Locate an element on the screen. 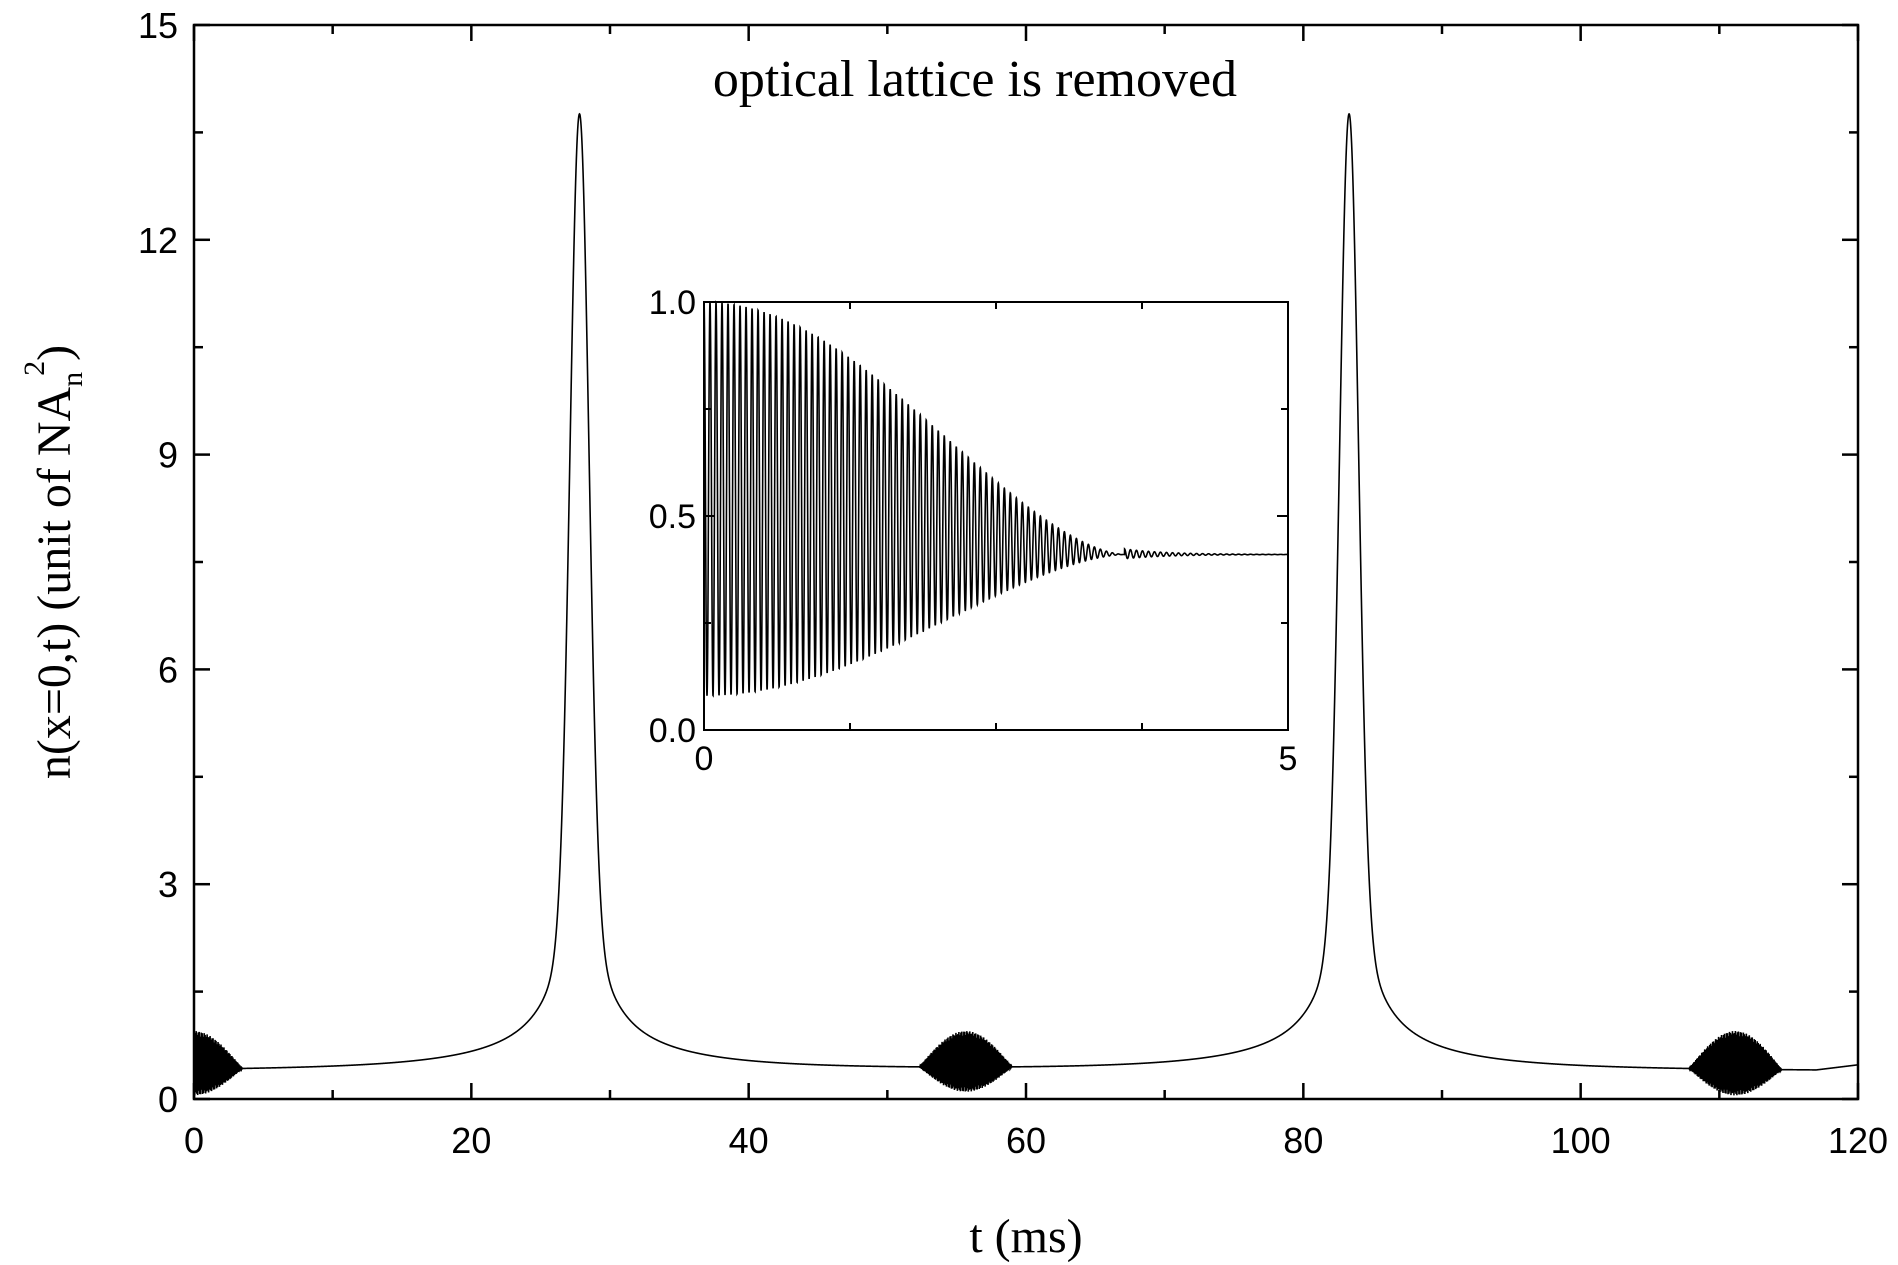 Image resolution: width=1898 pixels, height=1265 pixels. y-tick-label: 6 is located at coordinates (168, 669).